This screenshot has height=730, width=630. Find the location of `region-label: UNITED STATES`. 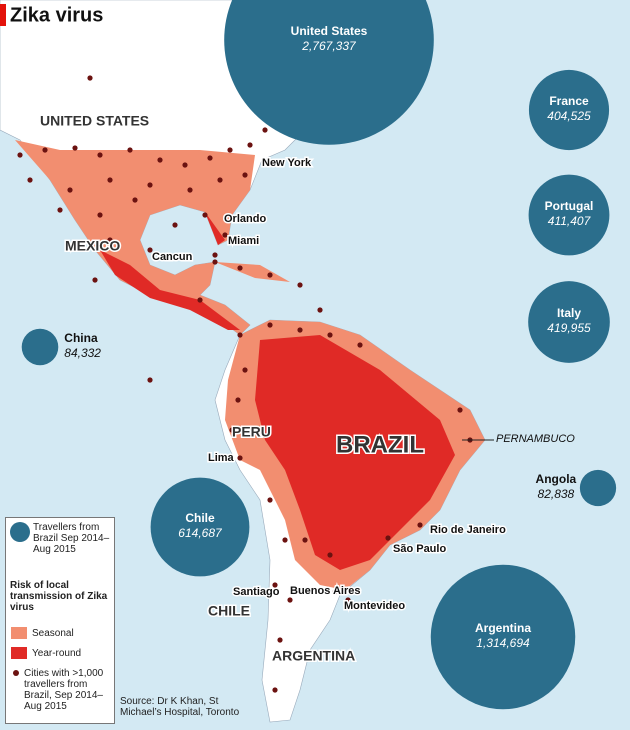

region-label: UNITED STATES is located at coordinates (94, 121).